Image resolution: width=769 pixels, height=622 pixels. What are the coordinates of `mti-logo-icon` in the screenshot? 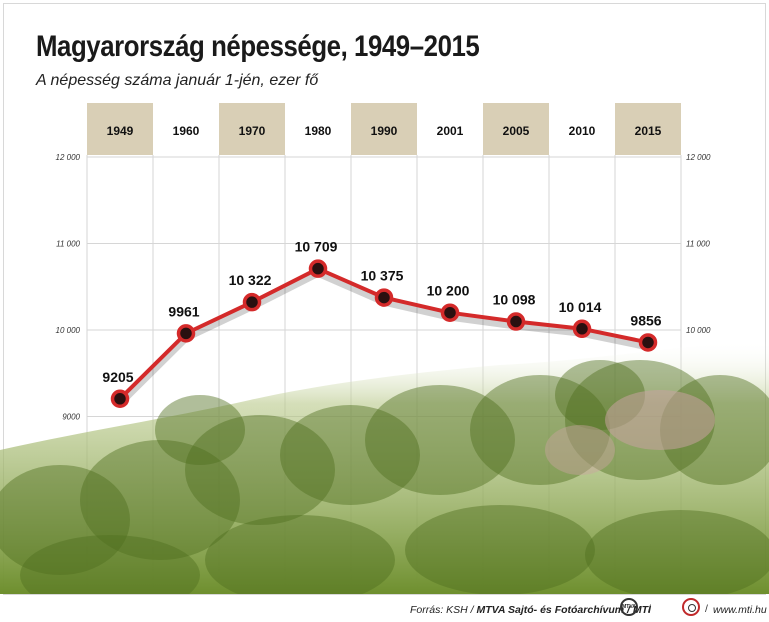 It's located at (691, 607).